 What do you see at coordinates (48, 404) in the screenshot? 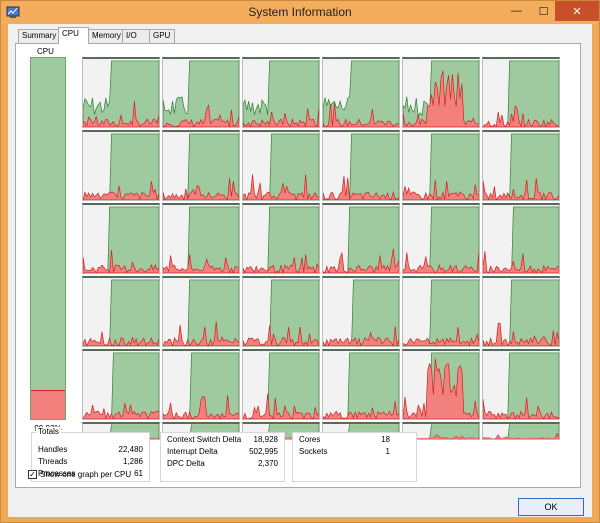
I see `cpu-kernel-fill` at bounding box center [48, 404].